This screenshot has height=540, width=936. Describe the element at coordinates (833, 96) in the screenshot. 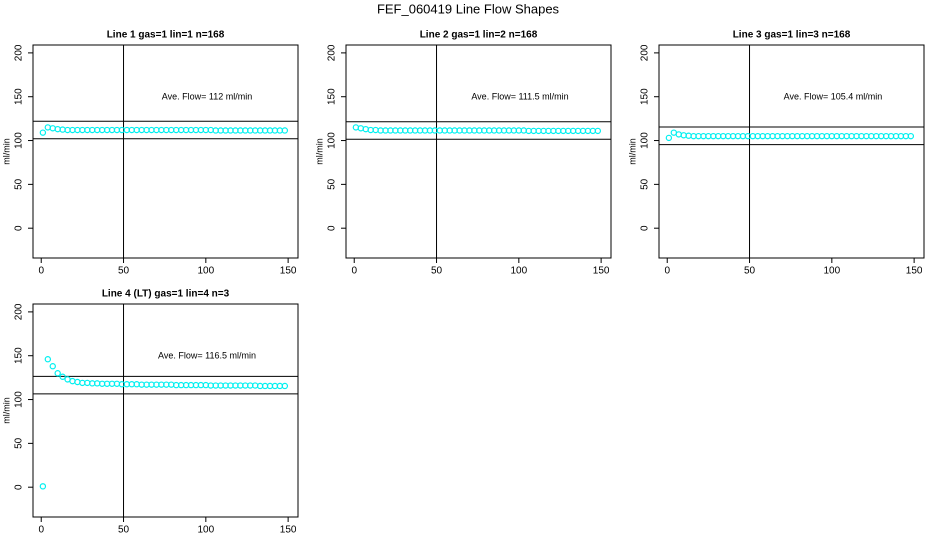

I see `annotation: Ave. Flow= 105.4 ml/min` at that location.